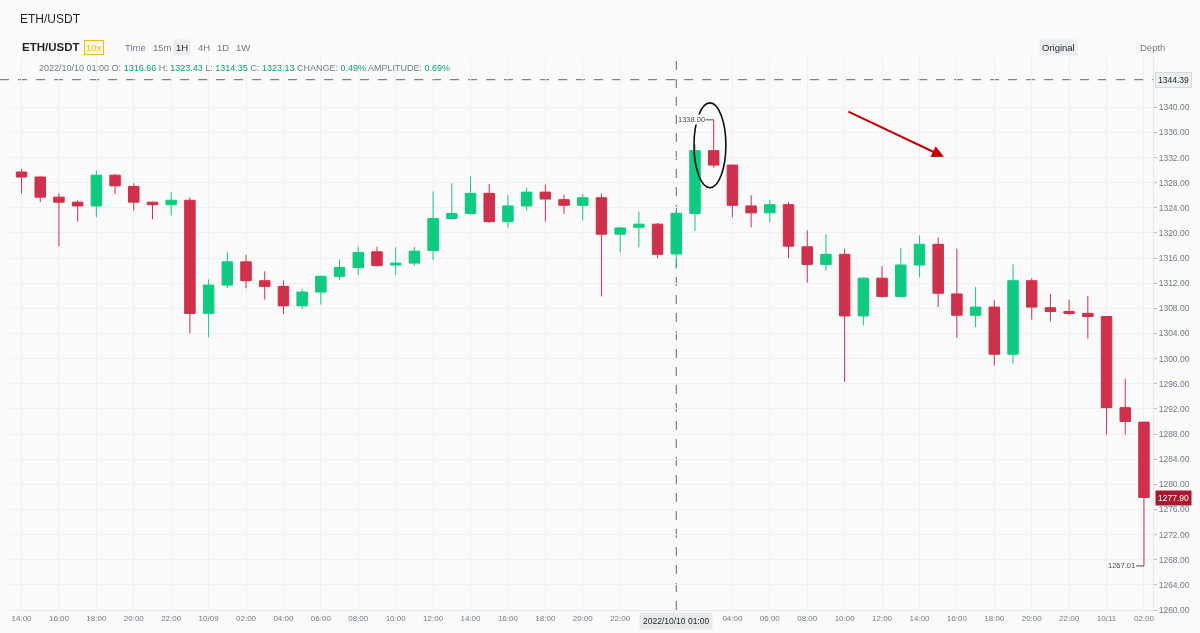 Image resolution: width=1200 pixels, height=633 pixels. Describe the element at coordinates (204, 47) in the screenshot. I see `text: 4H` at that location.